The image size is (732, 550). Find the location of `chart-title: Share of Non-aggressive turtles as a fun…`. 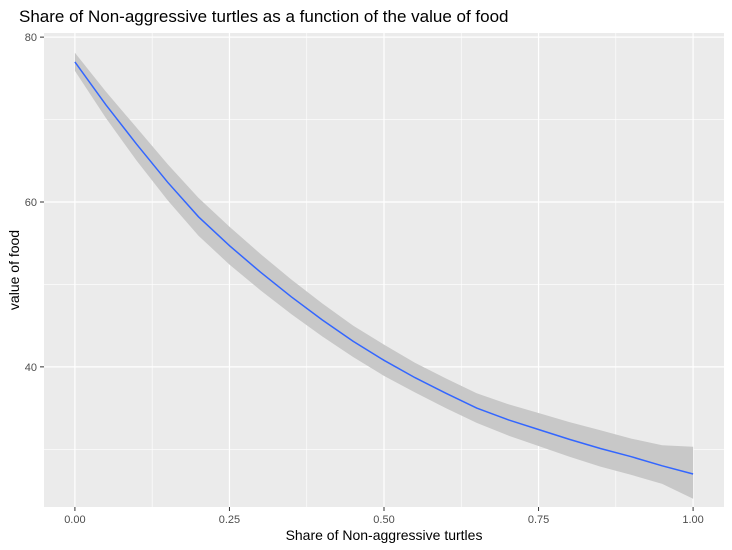

chart-title: Share of Non-aggressive turtles as a fun… is located at coordinates (264, 16).